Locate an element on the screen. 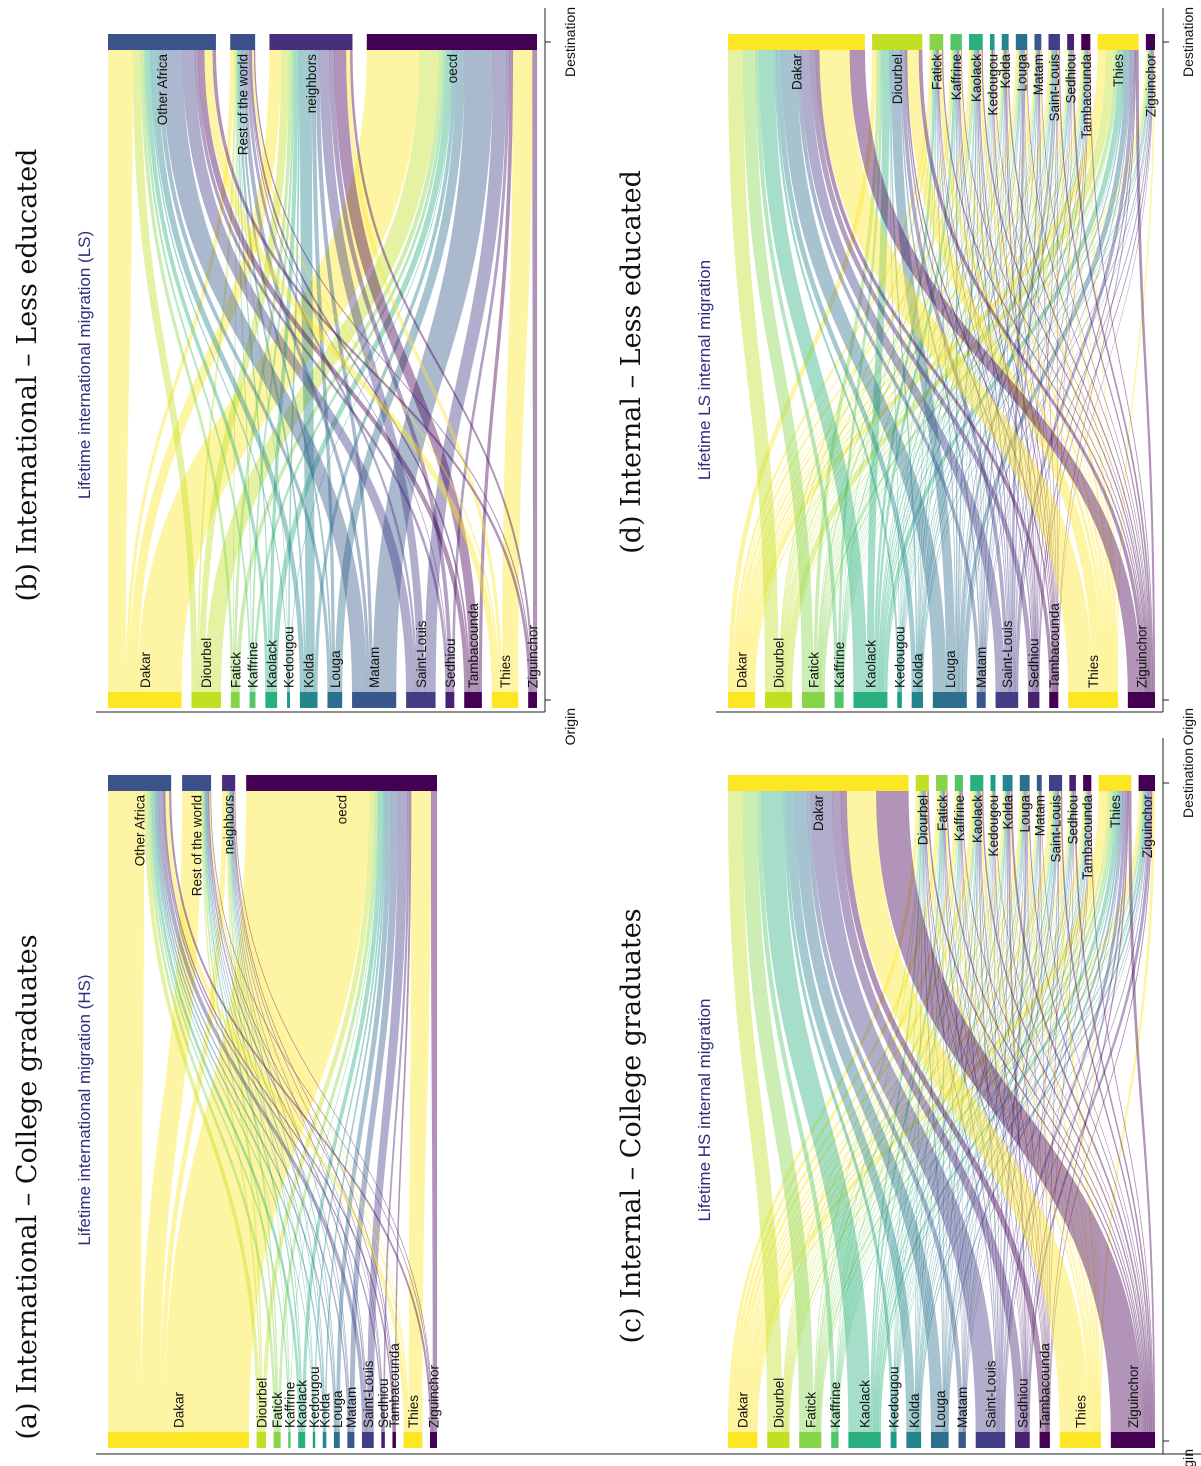 This screenshot has height=1466, width=1201. flow-dakar-to-oecd is located at coordinates (267, 1111).